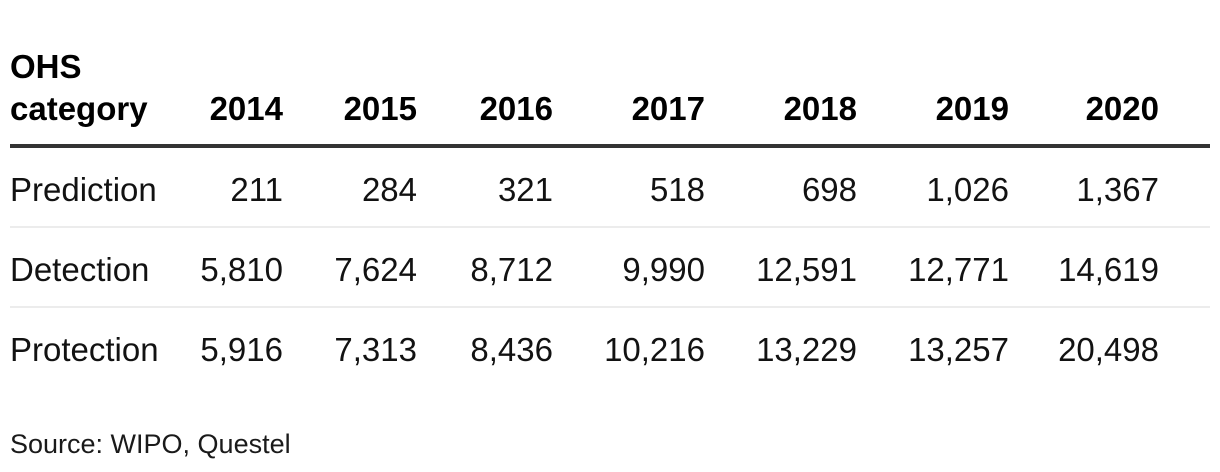 This screenshot has width=1220, height=472. I want to click on row-label-protection: Protection, so click(84, 349).